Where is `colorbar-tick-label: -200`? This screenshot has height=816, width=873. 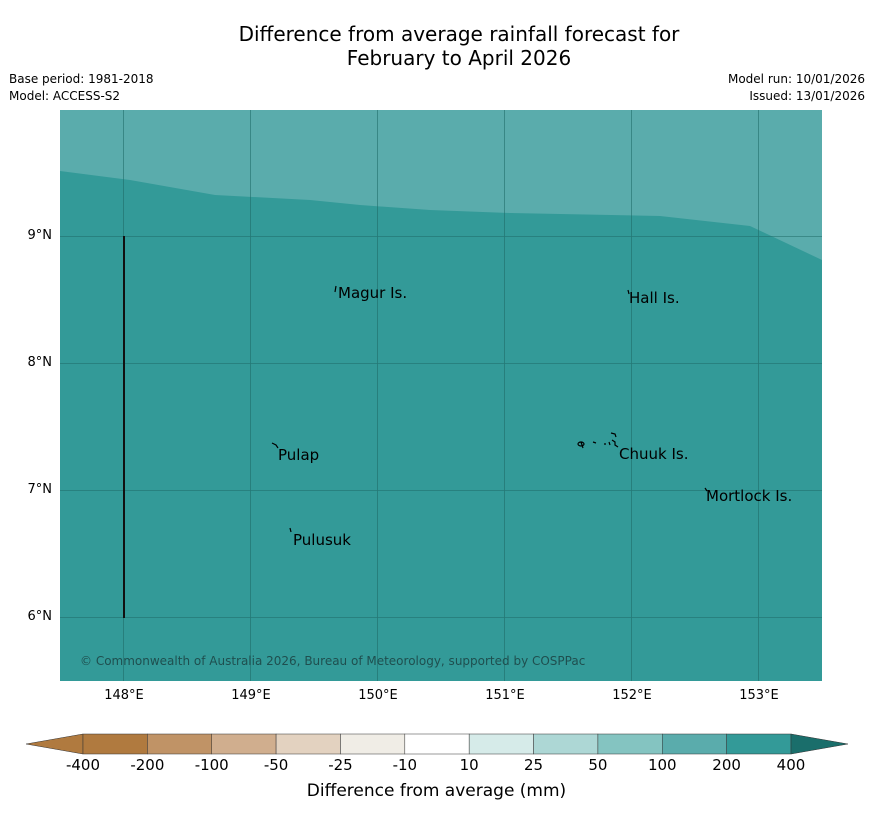 colorbar-tick-label: -200 is located at coordinates (147, 765).